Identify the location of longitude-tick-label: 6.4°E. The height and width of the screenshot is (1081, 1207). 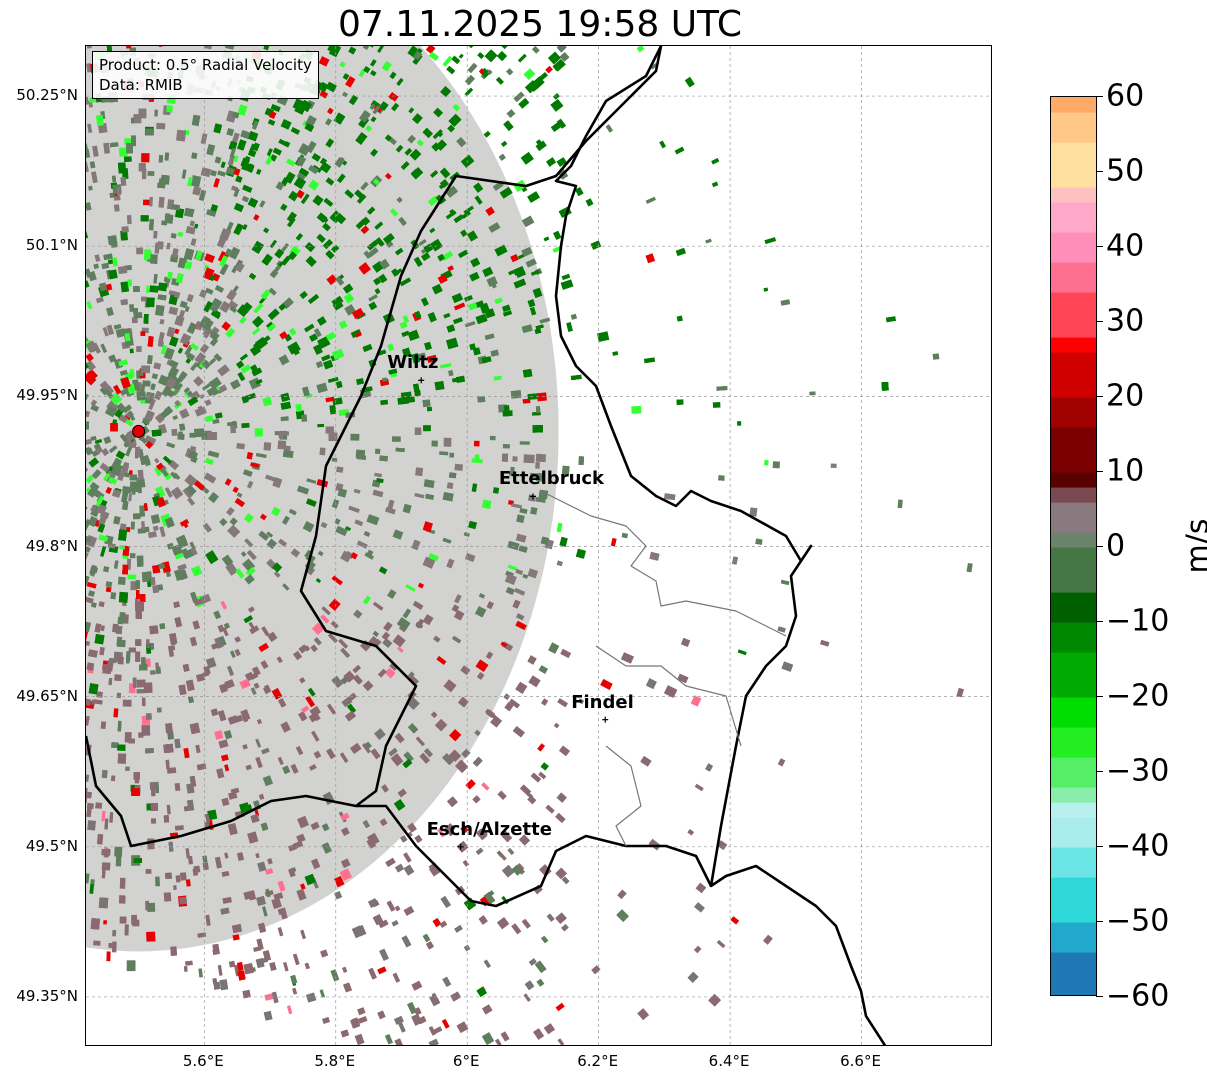
(729, 1061).